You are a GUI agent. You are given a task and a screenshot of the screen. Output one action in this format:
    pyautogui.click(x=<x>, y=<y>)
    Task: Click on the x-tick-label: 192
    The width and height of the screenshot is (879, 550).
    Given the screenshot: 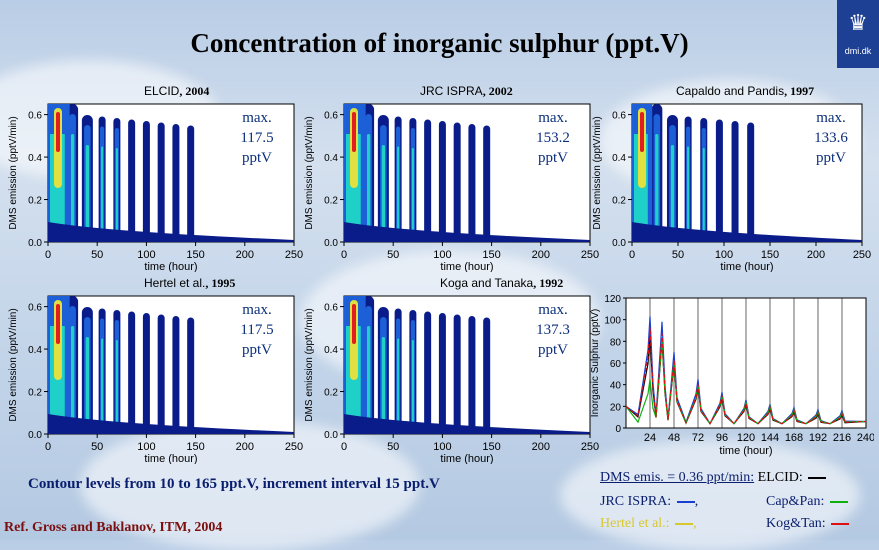 What is the action you would take?
    pyautogui.click(x=818, y=438)
    